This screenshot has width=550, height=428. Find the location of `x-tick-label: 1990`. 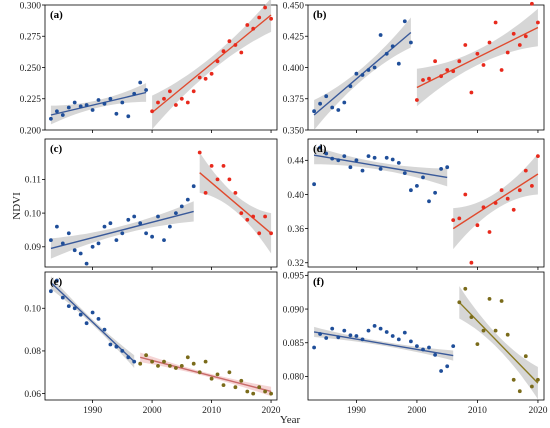

x-tick-label: 1990 is located at coordinates (356, 411).